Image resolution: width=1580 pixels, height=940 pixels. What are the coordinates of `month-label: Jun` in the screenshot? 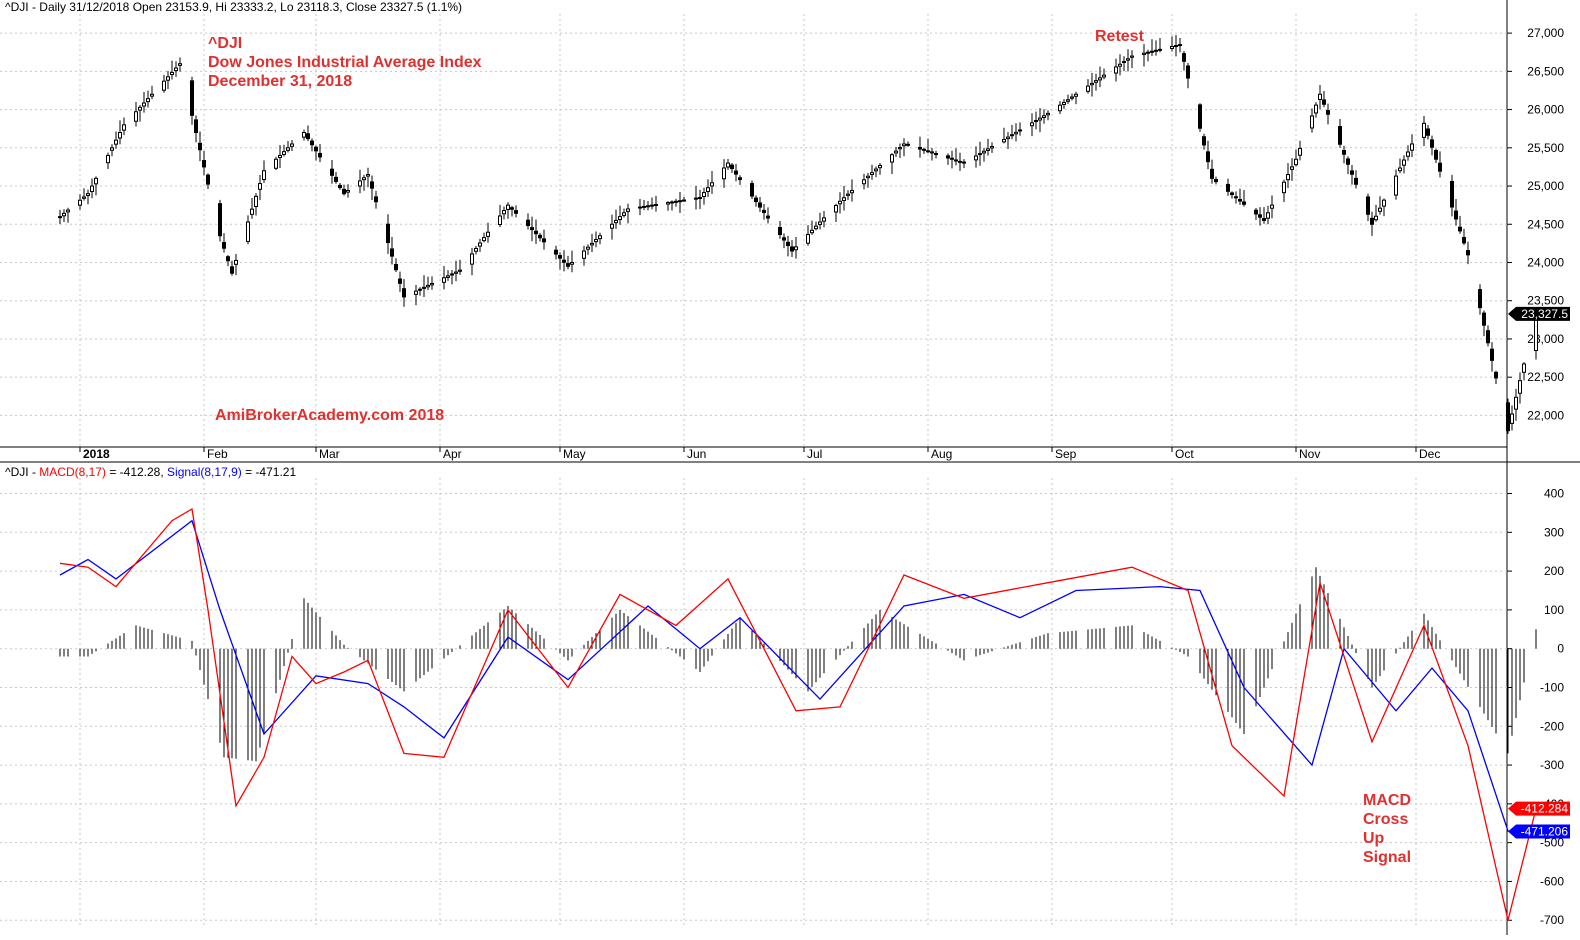 It's located at (696, 454).